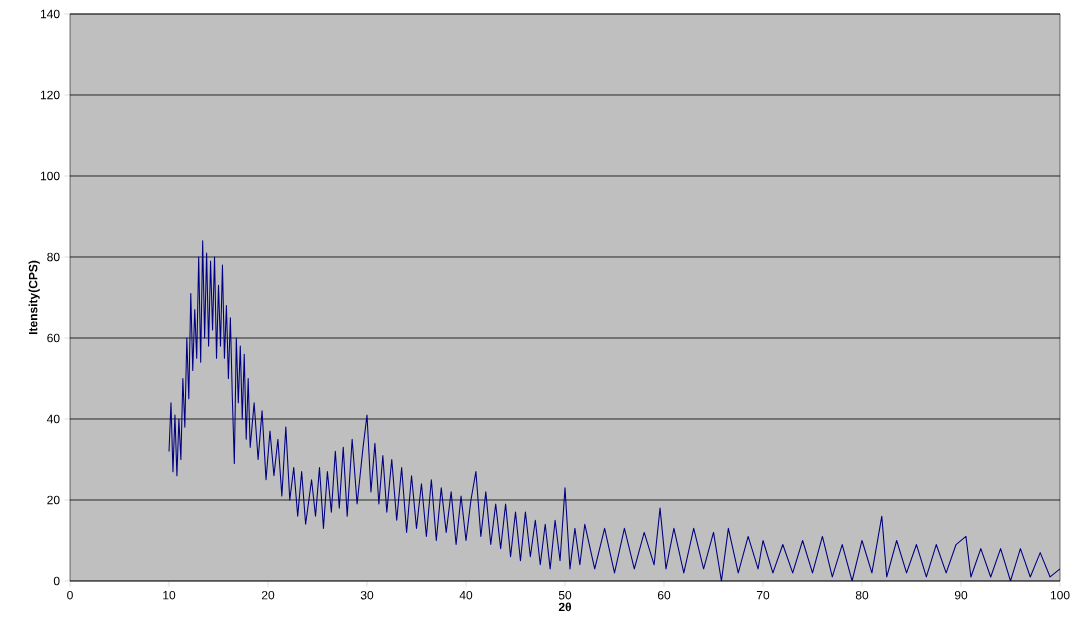  I want to click on y-tick-label: 140, so click(50, 14).